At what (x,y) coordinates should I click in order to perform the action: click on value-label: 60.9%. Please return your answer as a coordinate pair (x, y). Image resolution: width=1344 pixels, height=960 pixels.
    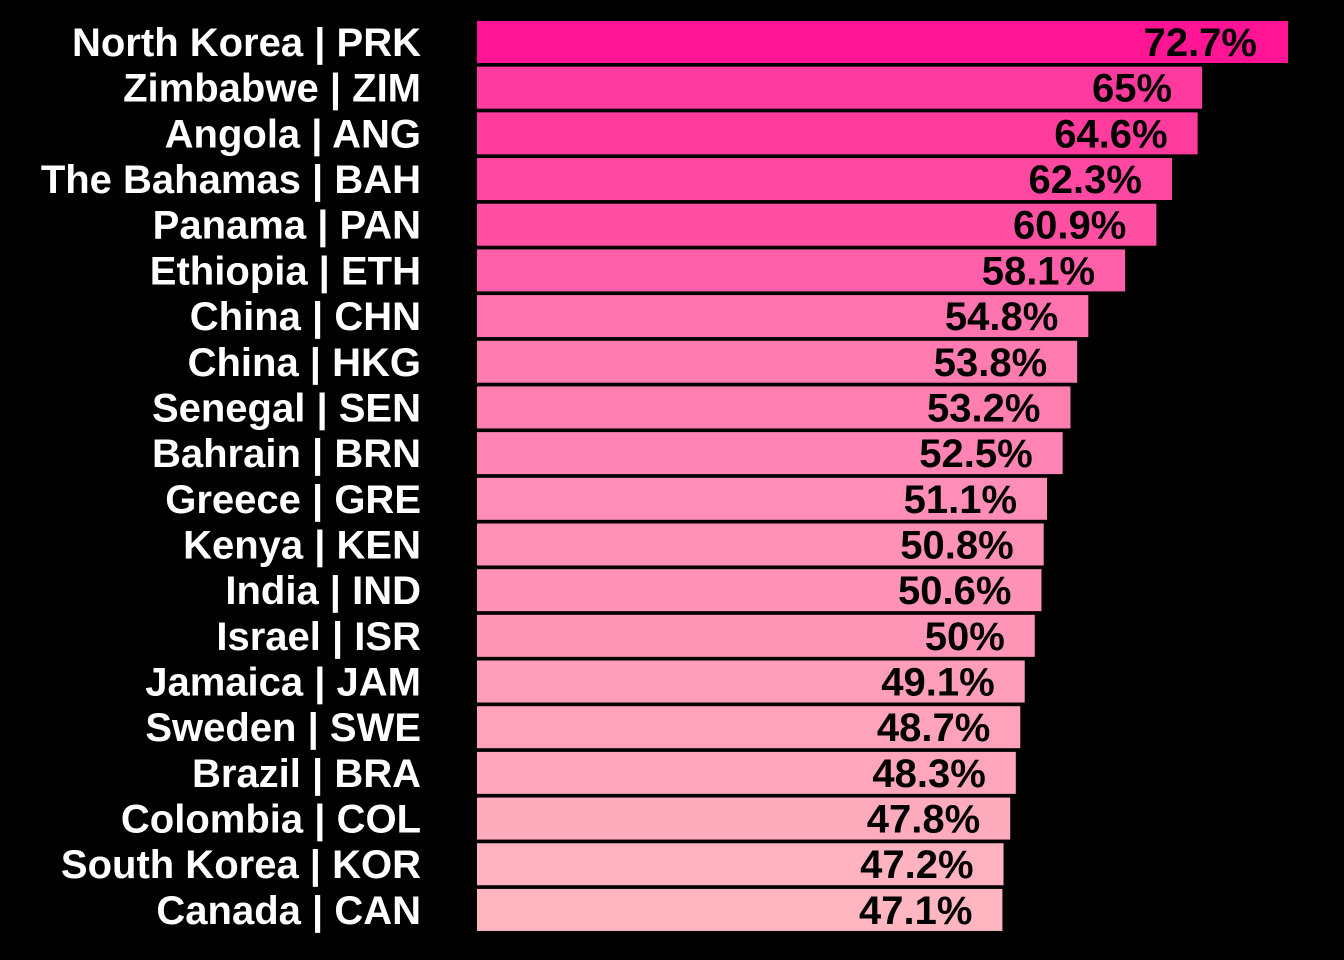
    Looking at the image, I should click on (1069, 226).